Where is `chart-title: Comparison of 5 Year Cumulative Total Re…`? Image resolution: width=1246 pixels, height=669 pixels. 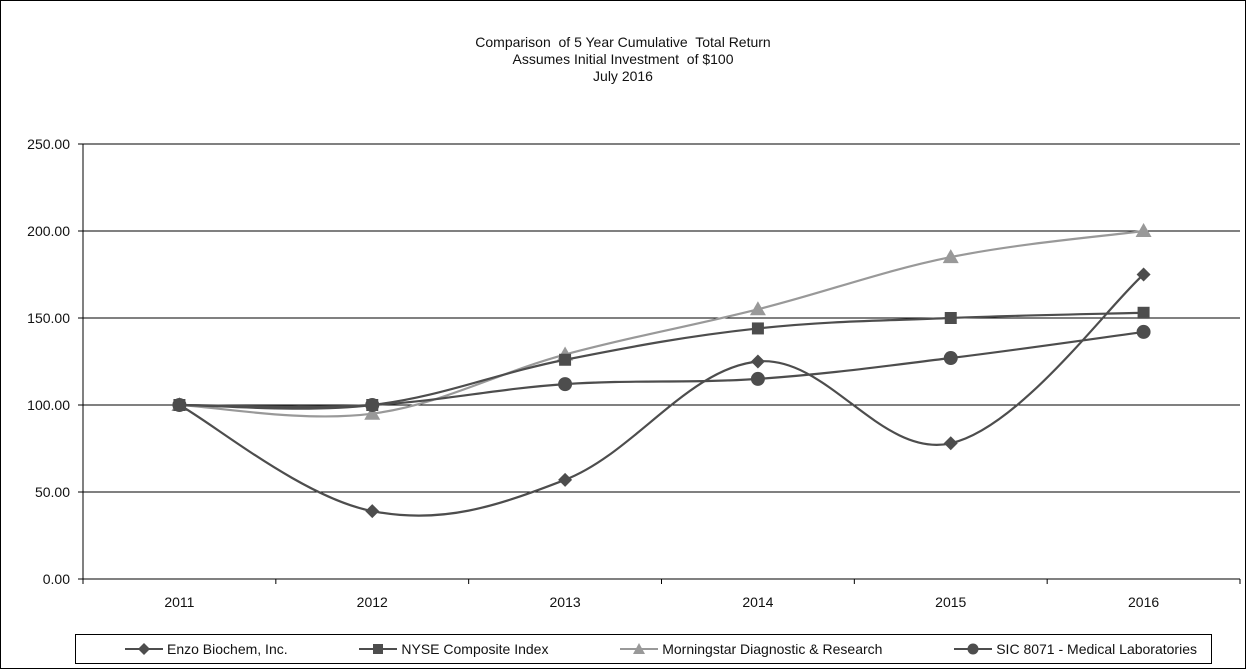 chart-title: Comparison of 5 Year Cumulative Total Re… is located at coordinates (623, 59).